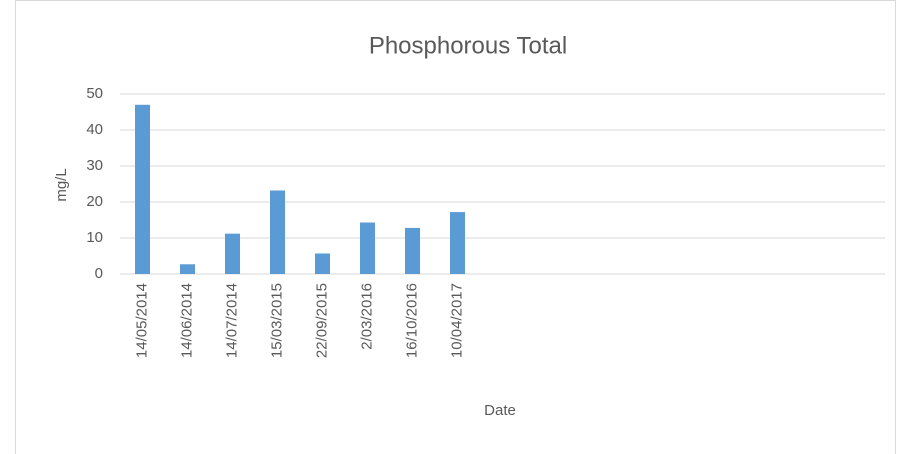 The width and height of the screenshot is (897, 454). I want to click on x-tick-label: 14/05/2014, so click(141, 320).